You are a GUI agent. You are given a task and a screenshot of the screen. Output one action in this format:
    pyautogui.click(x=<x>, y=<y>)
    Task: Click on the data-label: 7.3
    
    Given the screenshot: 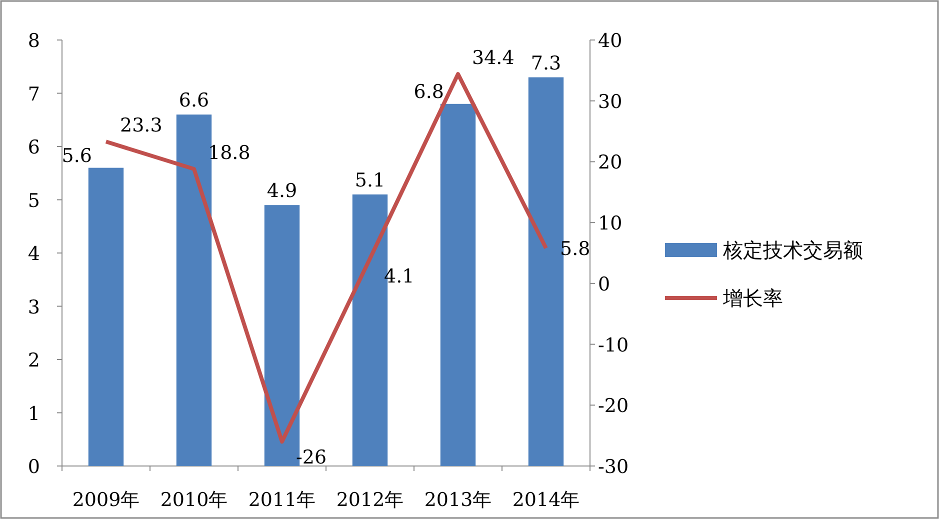 What is the action you would take?
    pyautogui.click(x=546, y=63)
    